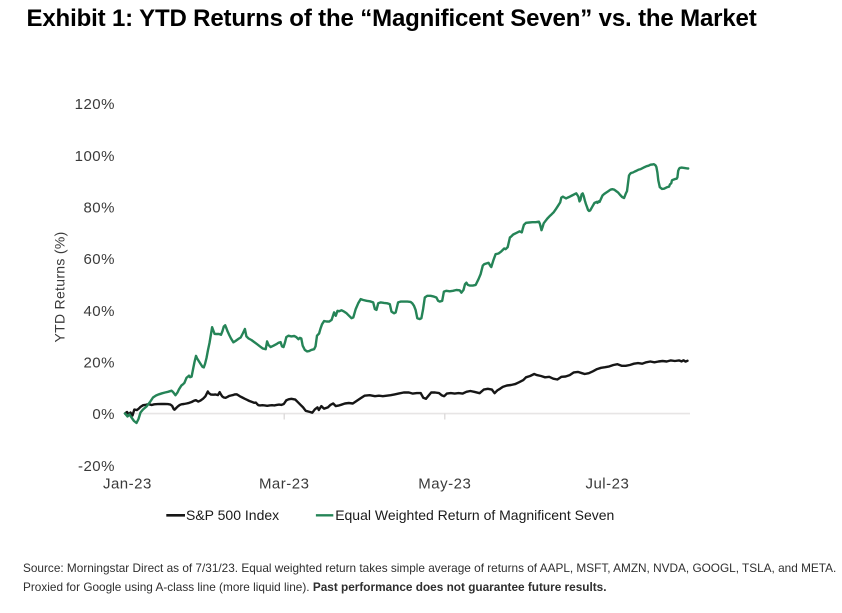 Image resolution: width=842 pixels, height=613 pixels. I want to click on svg-text: 80%, so click(99, 207).